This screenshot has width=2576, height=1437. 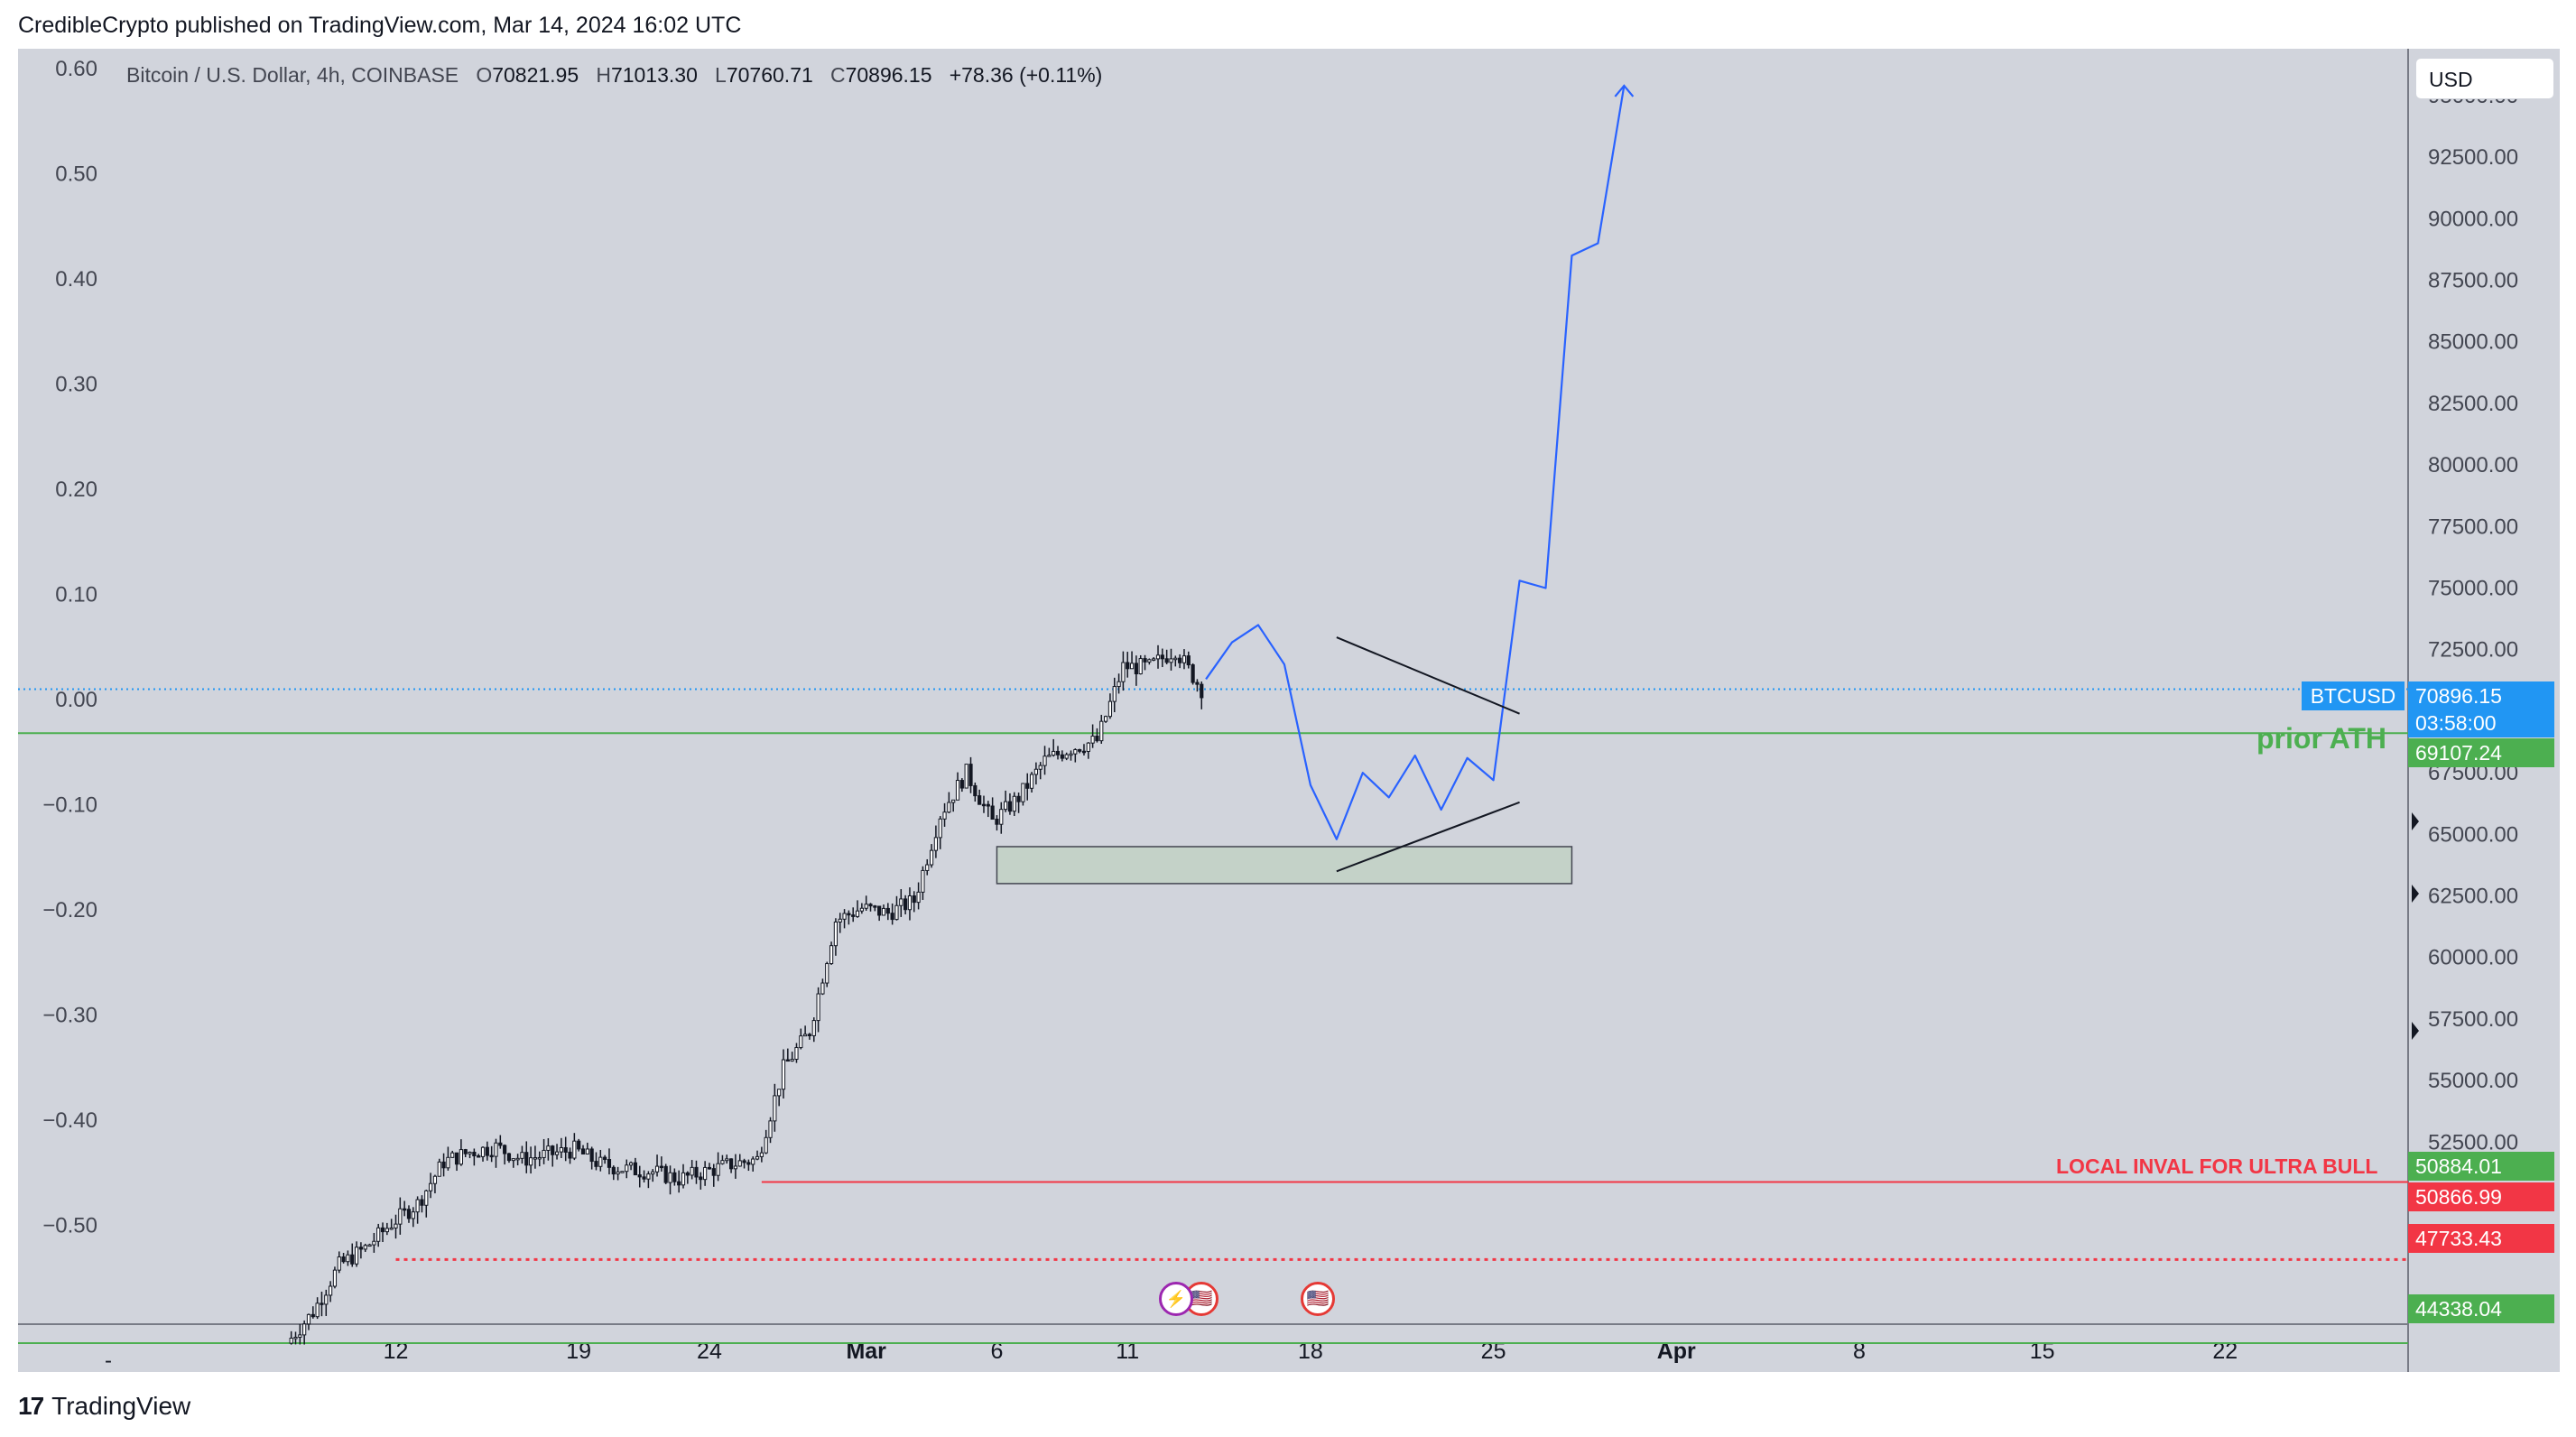 What do you see at coordinates (1428, 837) in the screenshot?
I see `triangle-lower-line` at bounding box center [1428, 837].